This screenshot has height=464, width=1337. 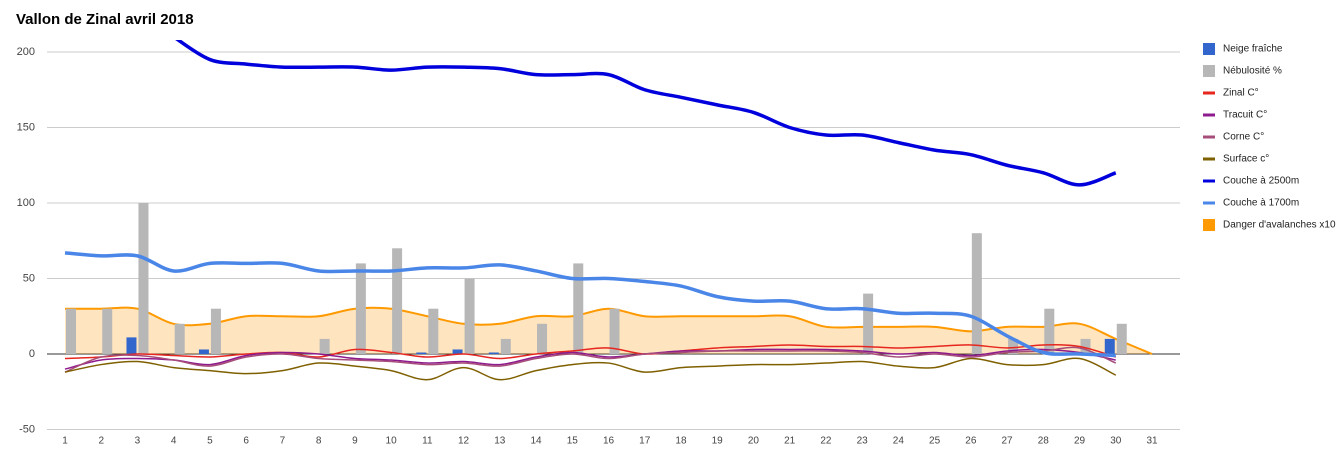 I want to click on x-tick-label: 28, so click(x=1044, y=441).